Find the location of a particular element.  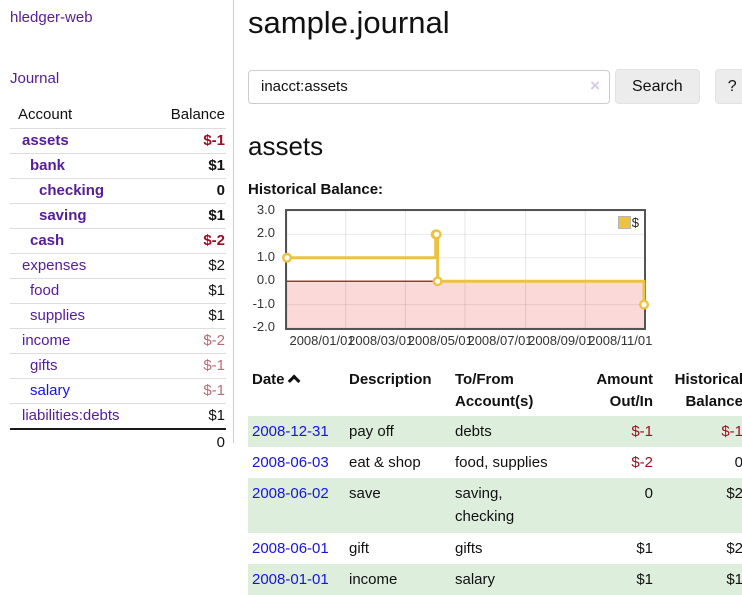

account-balance: 0 is located at coordinates (186, 191).